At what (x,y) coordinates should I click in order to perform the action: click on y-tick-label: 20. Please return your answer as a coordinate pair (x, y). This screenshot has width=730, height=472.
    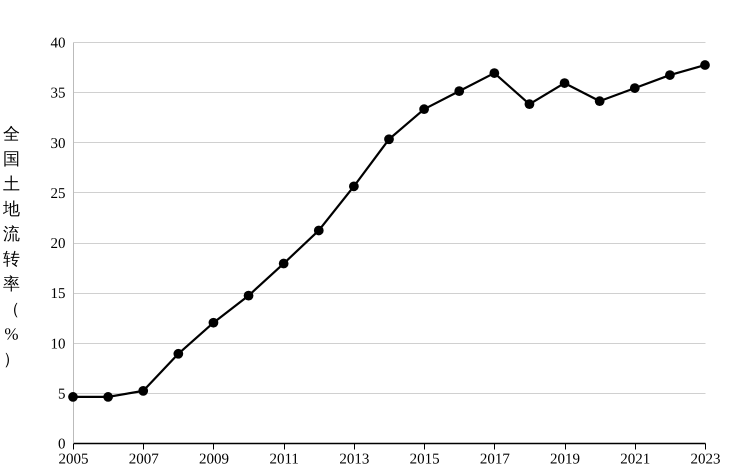
    Looking at the image, I should click on (58, 244).